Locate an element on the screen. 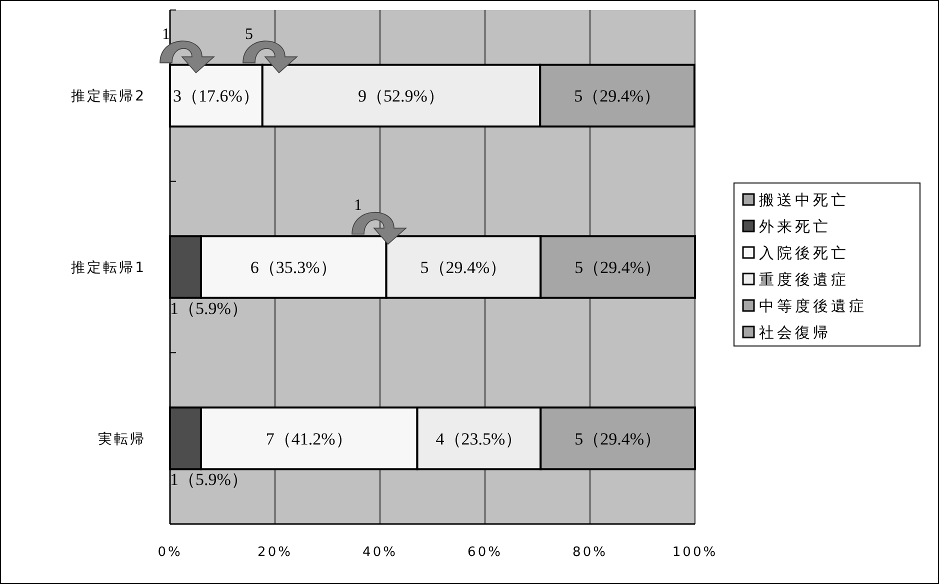  data-label: 7（41.2%） is located at coordinates (309, 438).